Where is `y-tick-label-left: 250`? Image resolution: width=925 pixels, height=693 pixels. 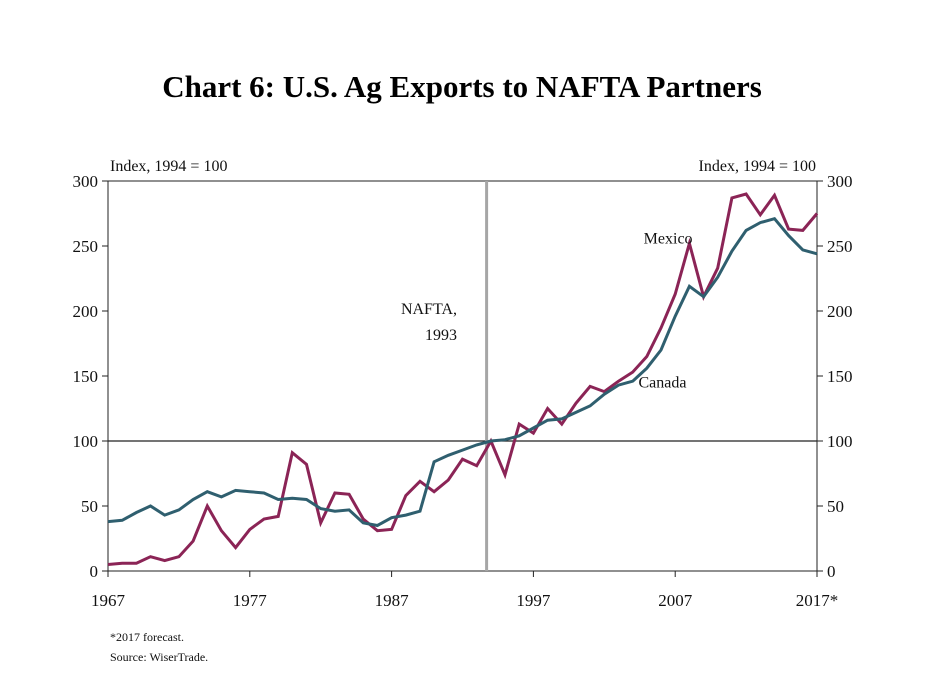 y-tick-label-left: 250 is located at coordinates (86, 246).